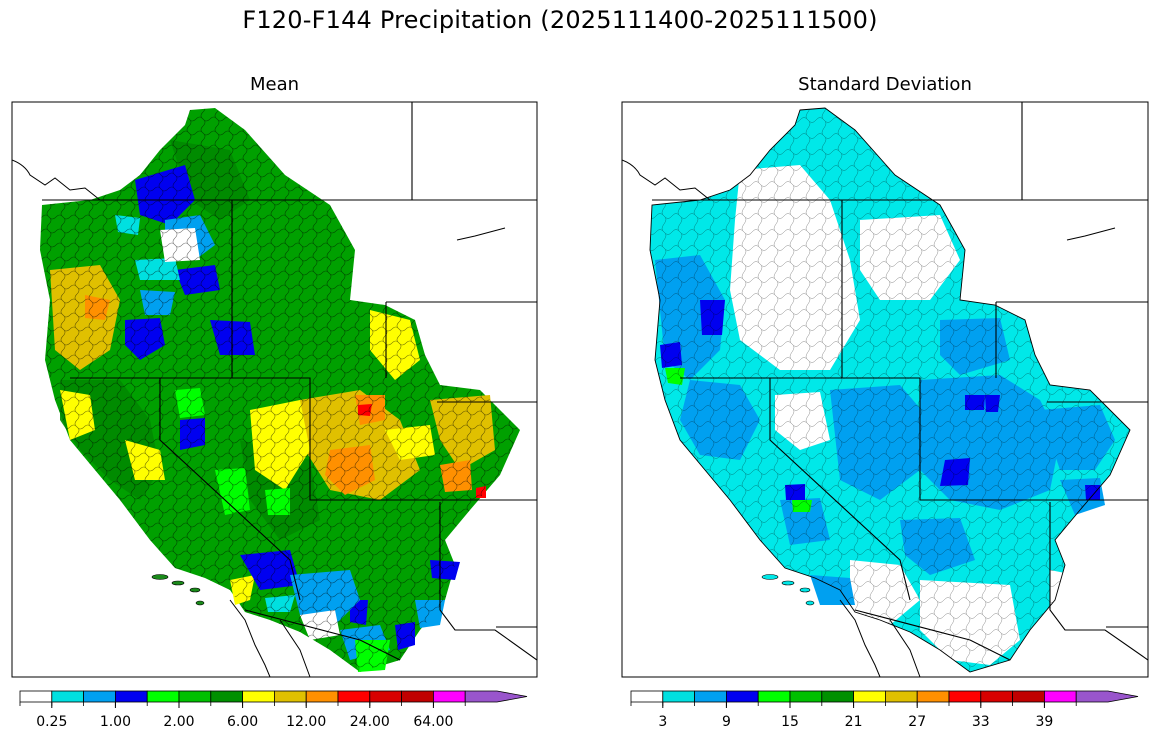  I want to click on mean-colorbar-tick-label: 1.00, so click(115, 722).